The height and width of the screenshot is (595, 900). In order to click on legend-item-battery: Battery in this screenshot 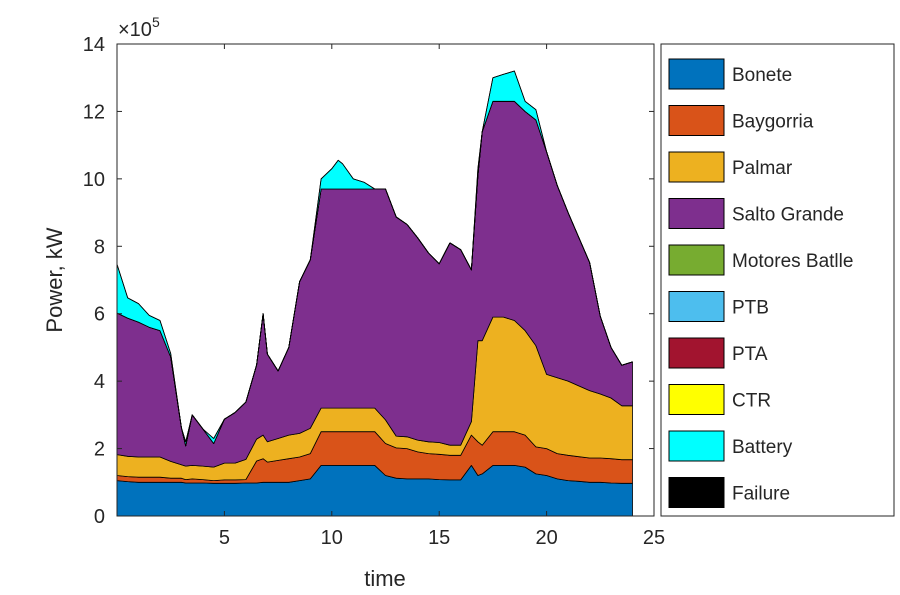, I will do `click(730, 446)`.